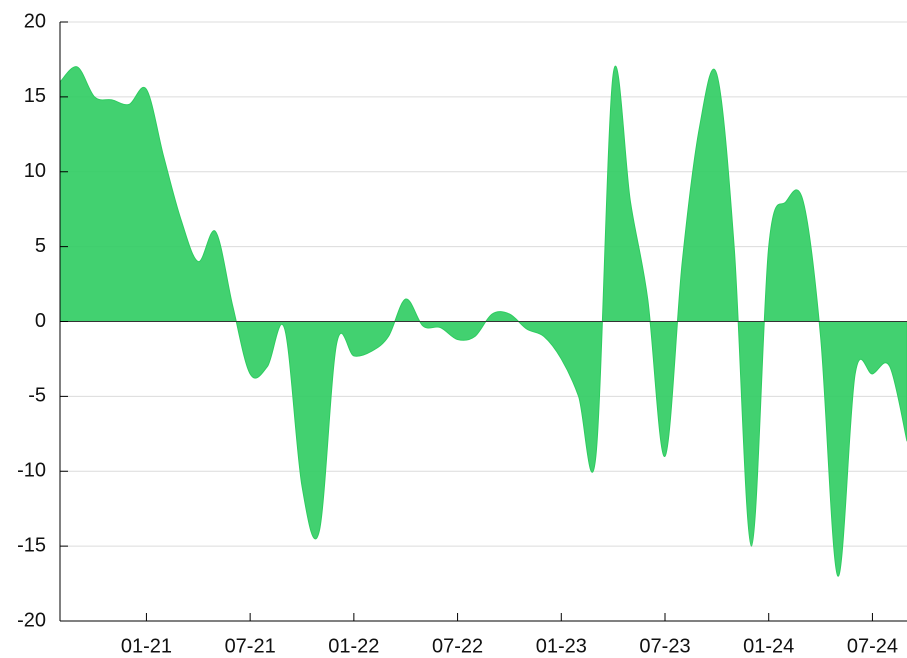  What do you see at coordinates (872, 646) in the screenshot?
I see `x-tick-label: 07-24` at bounding box center [872, 646].